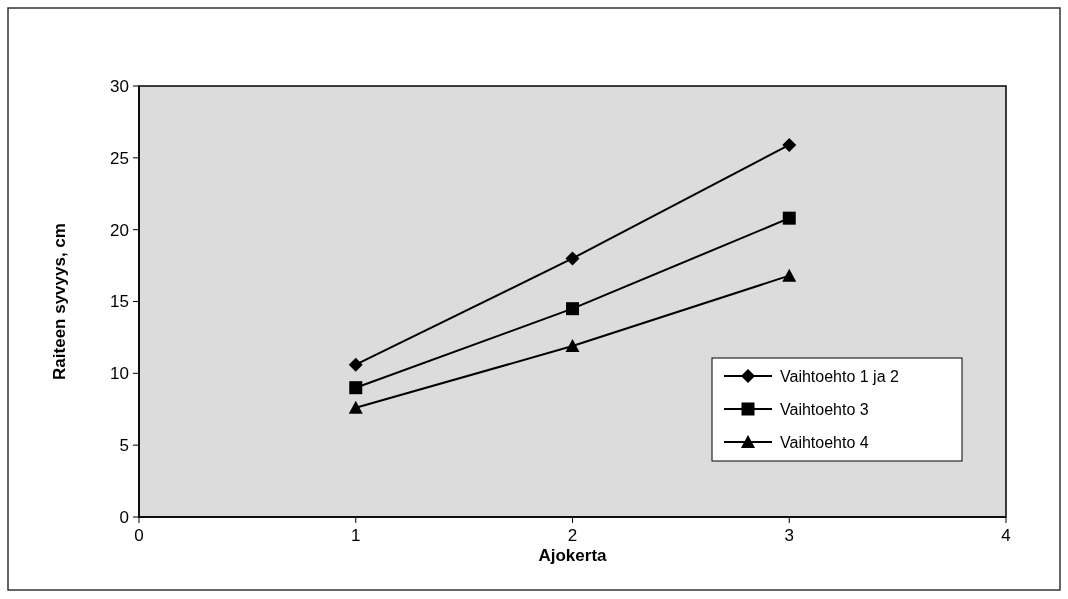 The height and width of the screenshot is (599, 1068). What do you see at coordinates (573, 555) in the screenshot?
I see `x-axis-title: Ajokerta` at bounding box center [573, 555].